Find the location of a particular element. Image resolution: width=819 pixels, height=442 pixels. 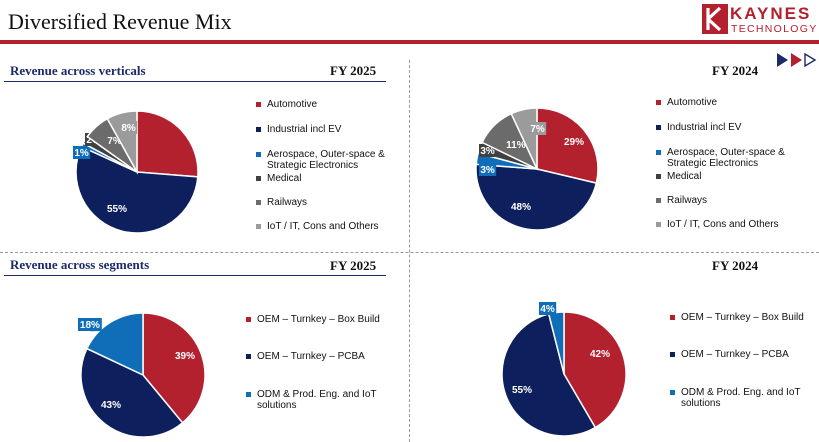

logo-subword: TECHNOLOGY is located at coordinates (774, 29).